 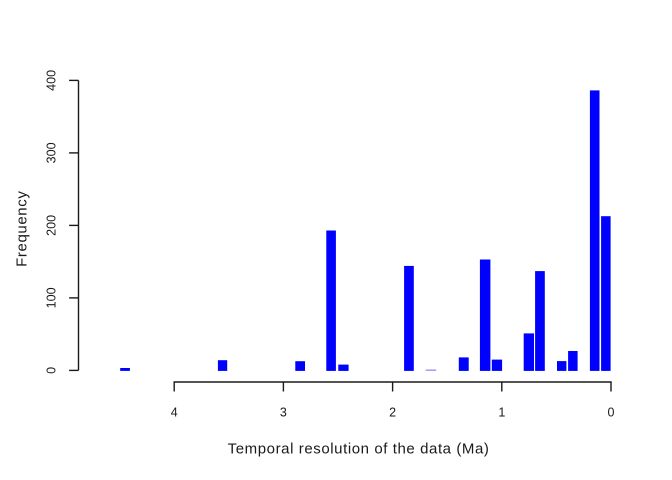 I want to click on svg-text: 200, so click(x=52, y=225).